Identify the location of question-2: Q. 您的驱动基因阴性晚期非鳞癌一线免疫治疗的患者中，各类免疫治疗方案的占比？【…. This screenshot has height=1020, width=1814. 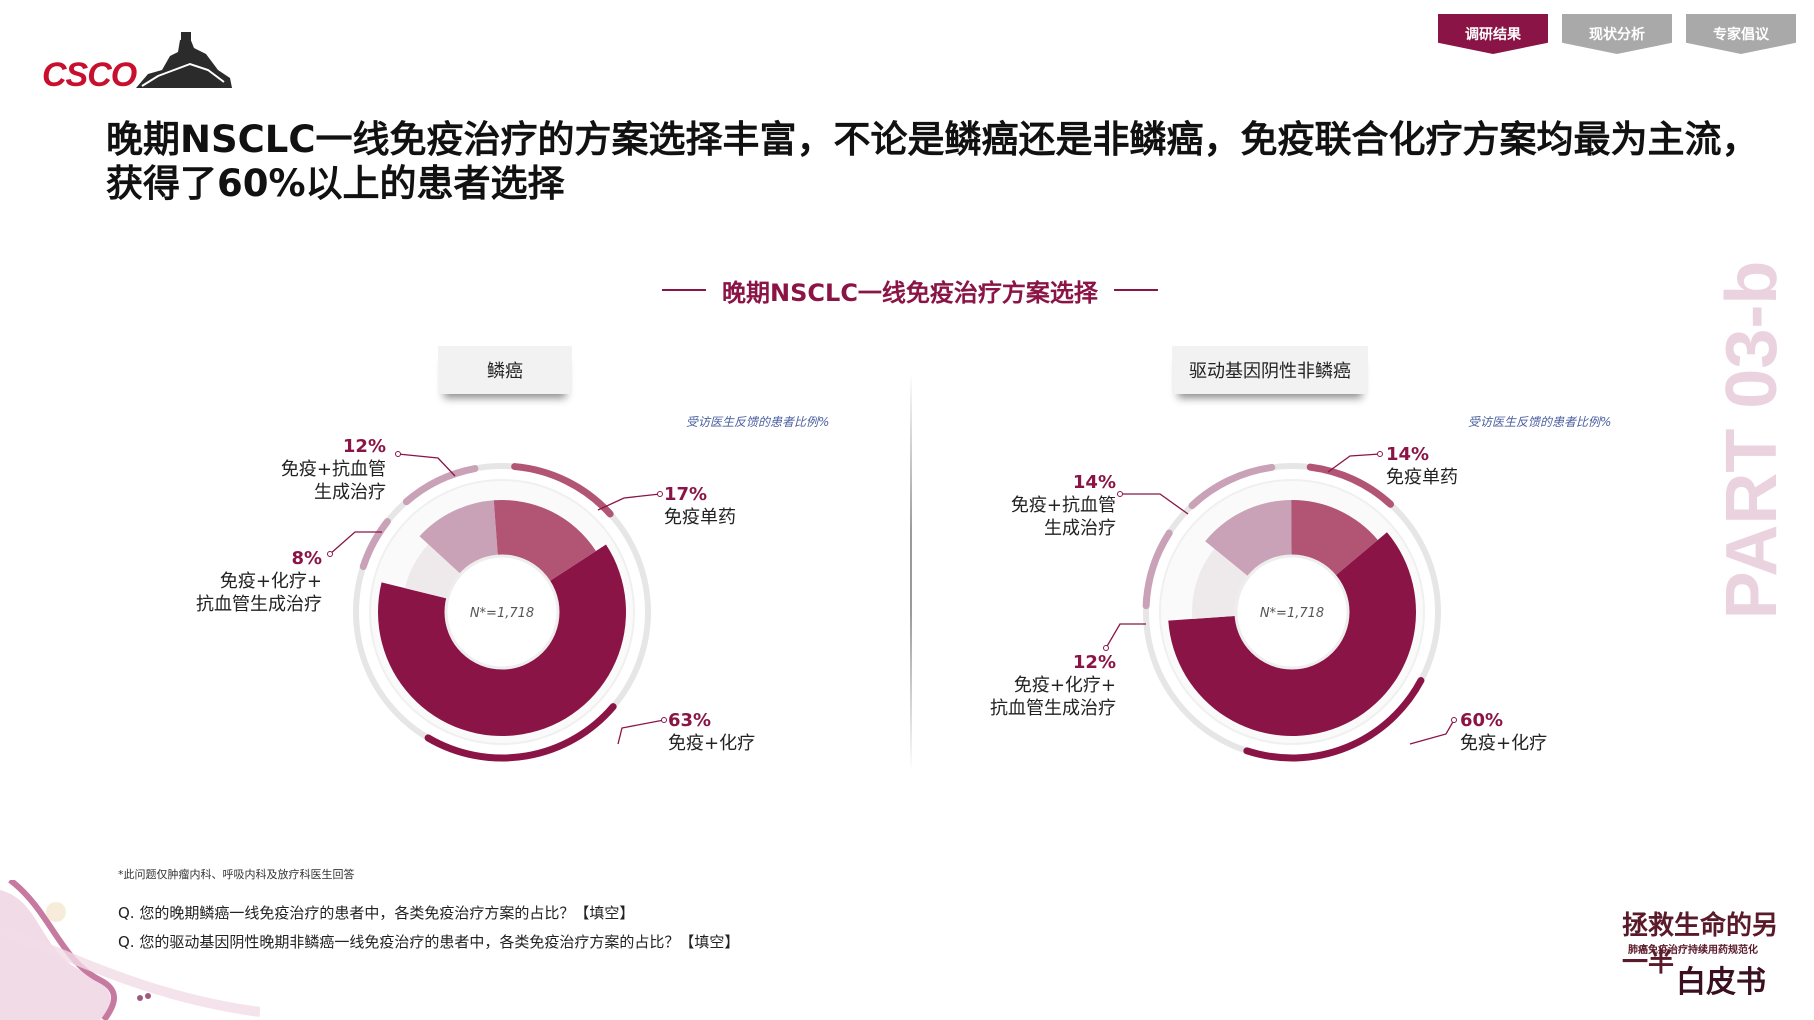
(429, 942).